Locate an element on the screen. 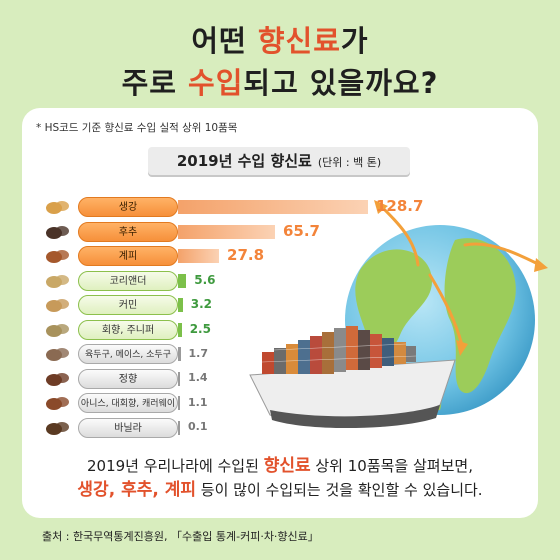 The height and width of the screenshot is (560, 560). value-label: 3.2 is located at coordinates (201, 304).